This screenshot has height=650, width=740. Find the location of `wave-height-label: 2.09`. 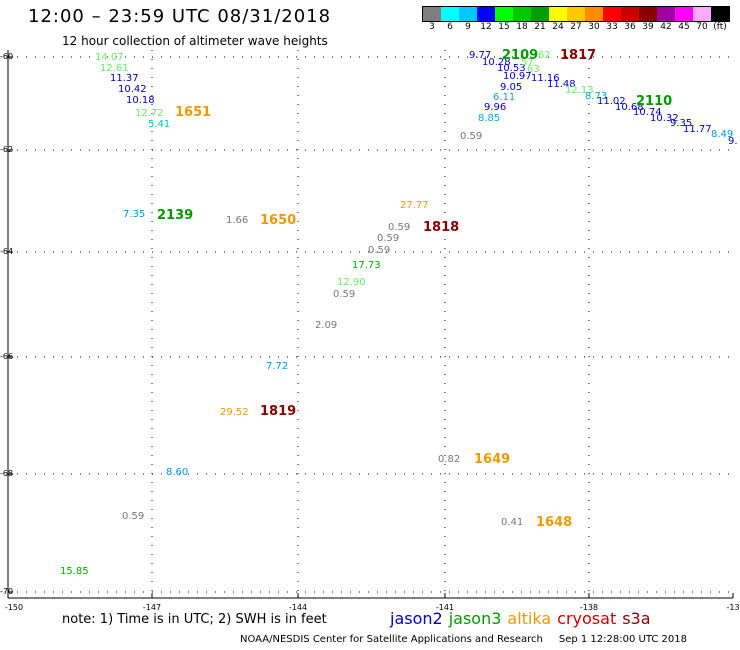

wave-height-label: 2.09 is located at coordinates (326, 325).